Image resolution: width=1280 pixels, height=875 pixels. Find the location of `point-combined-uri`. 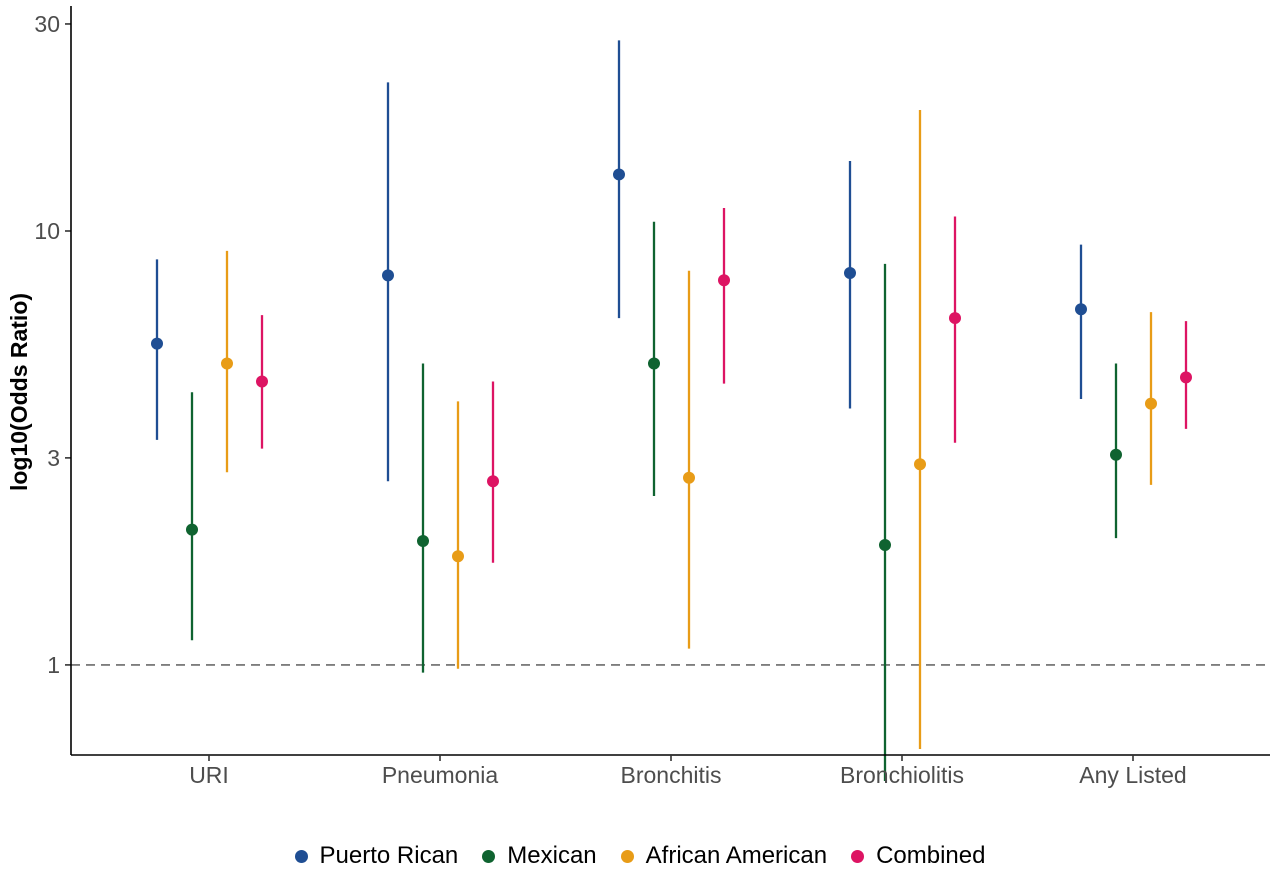

point-combined-uri is located at coordinates (262, 381).